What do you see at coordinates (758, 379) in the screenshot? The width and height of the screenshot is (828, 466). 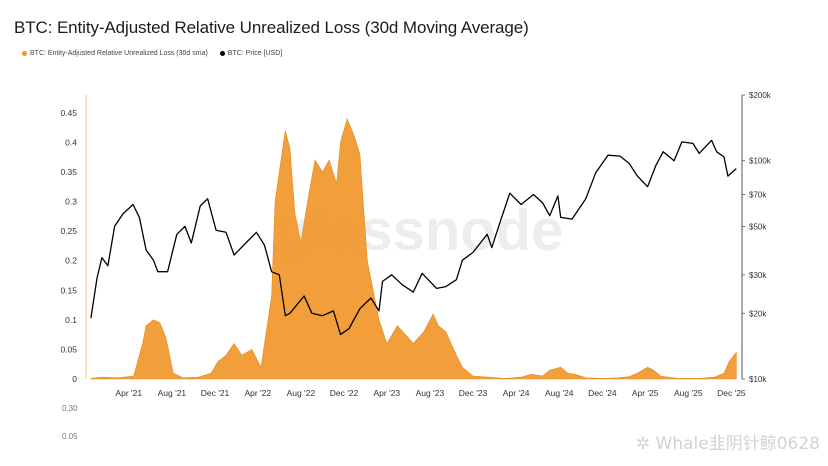 I see `y-right-tick-label: $10k` at bounding box center [758, 379].